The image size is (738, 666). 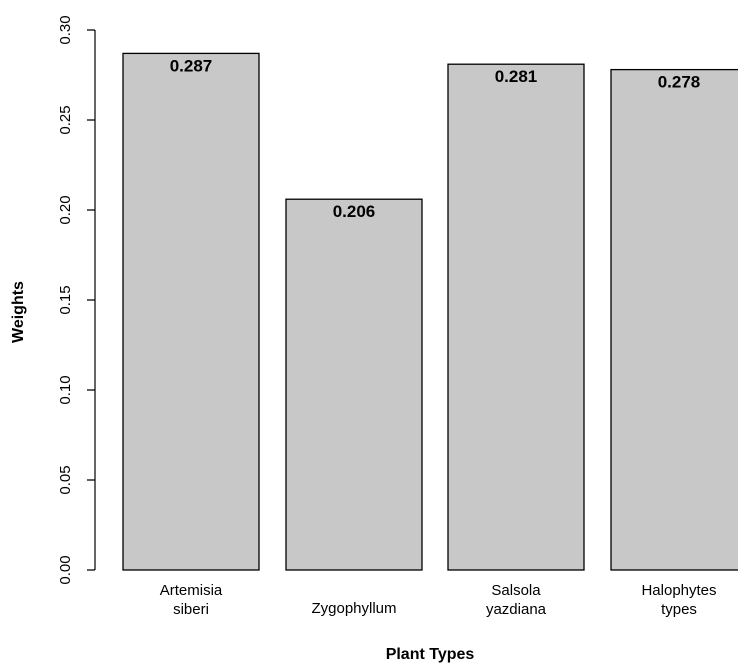 I want to click on y-tick-label: 0.15, so click(x=65, y=299).